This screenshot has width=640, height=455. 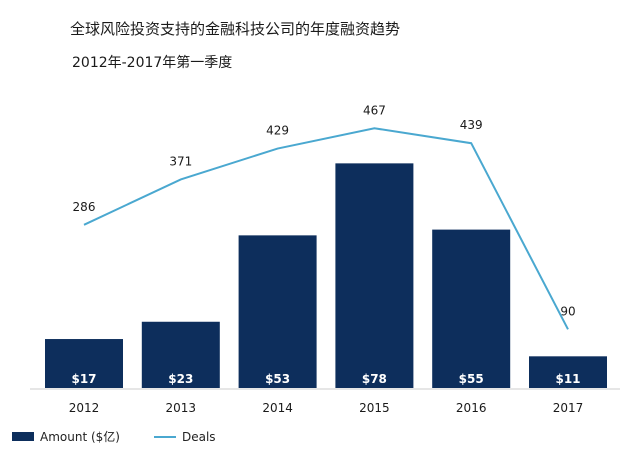 I want to click on bar-2017, so click(x=568, y=372).